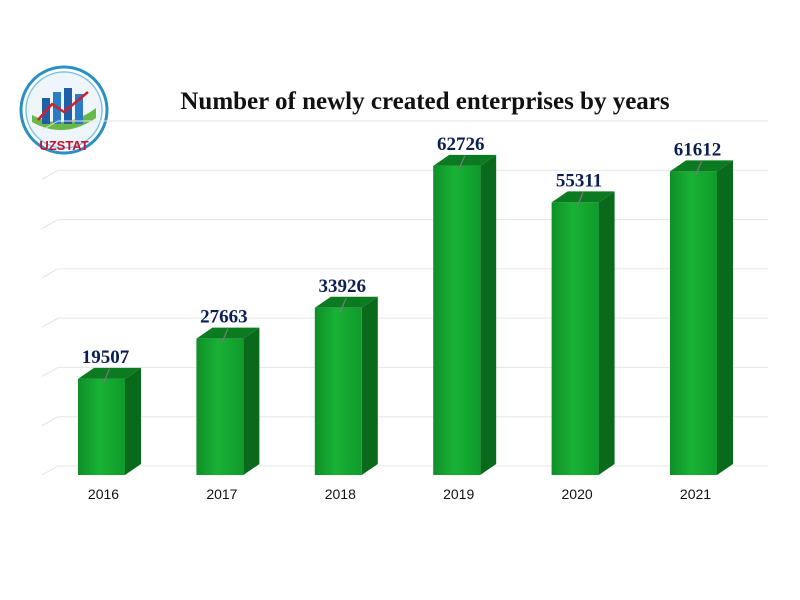 This screenshot has height=600, width=800. I want to click on value-label: 61612, so click(698, 149).